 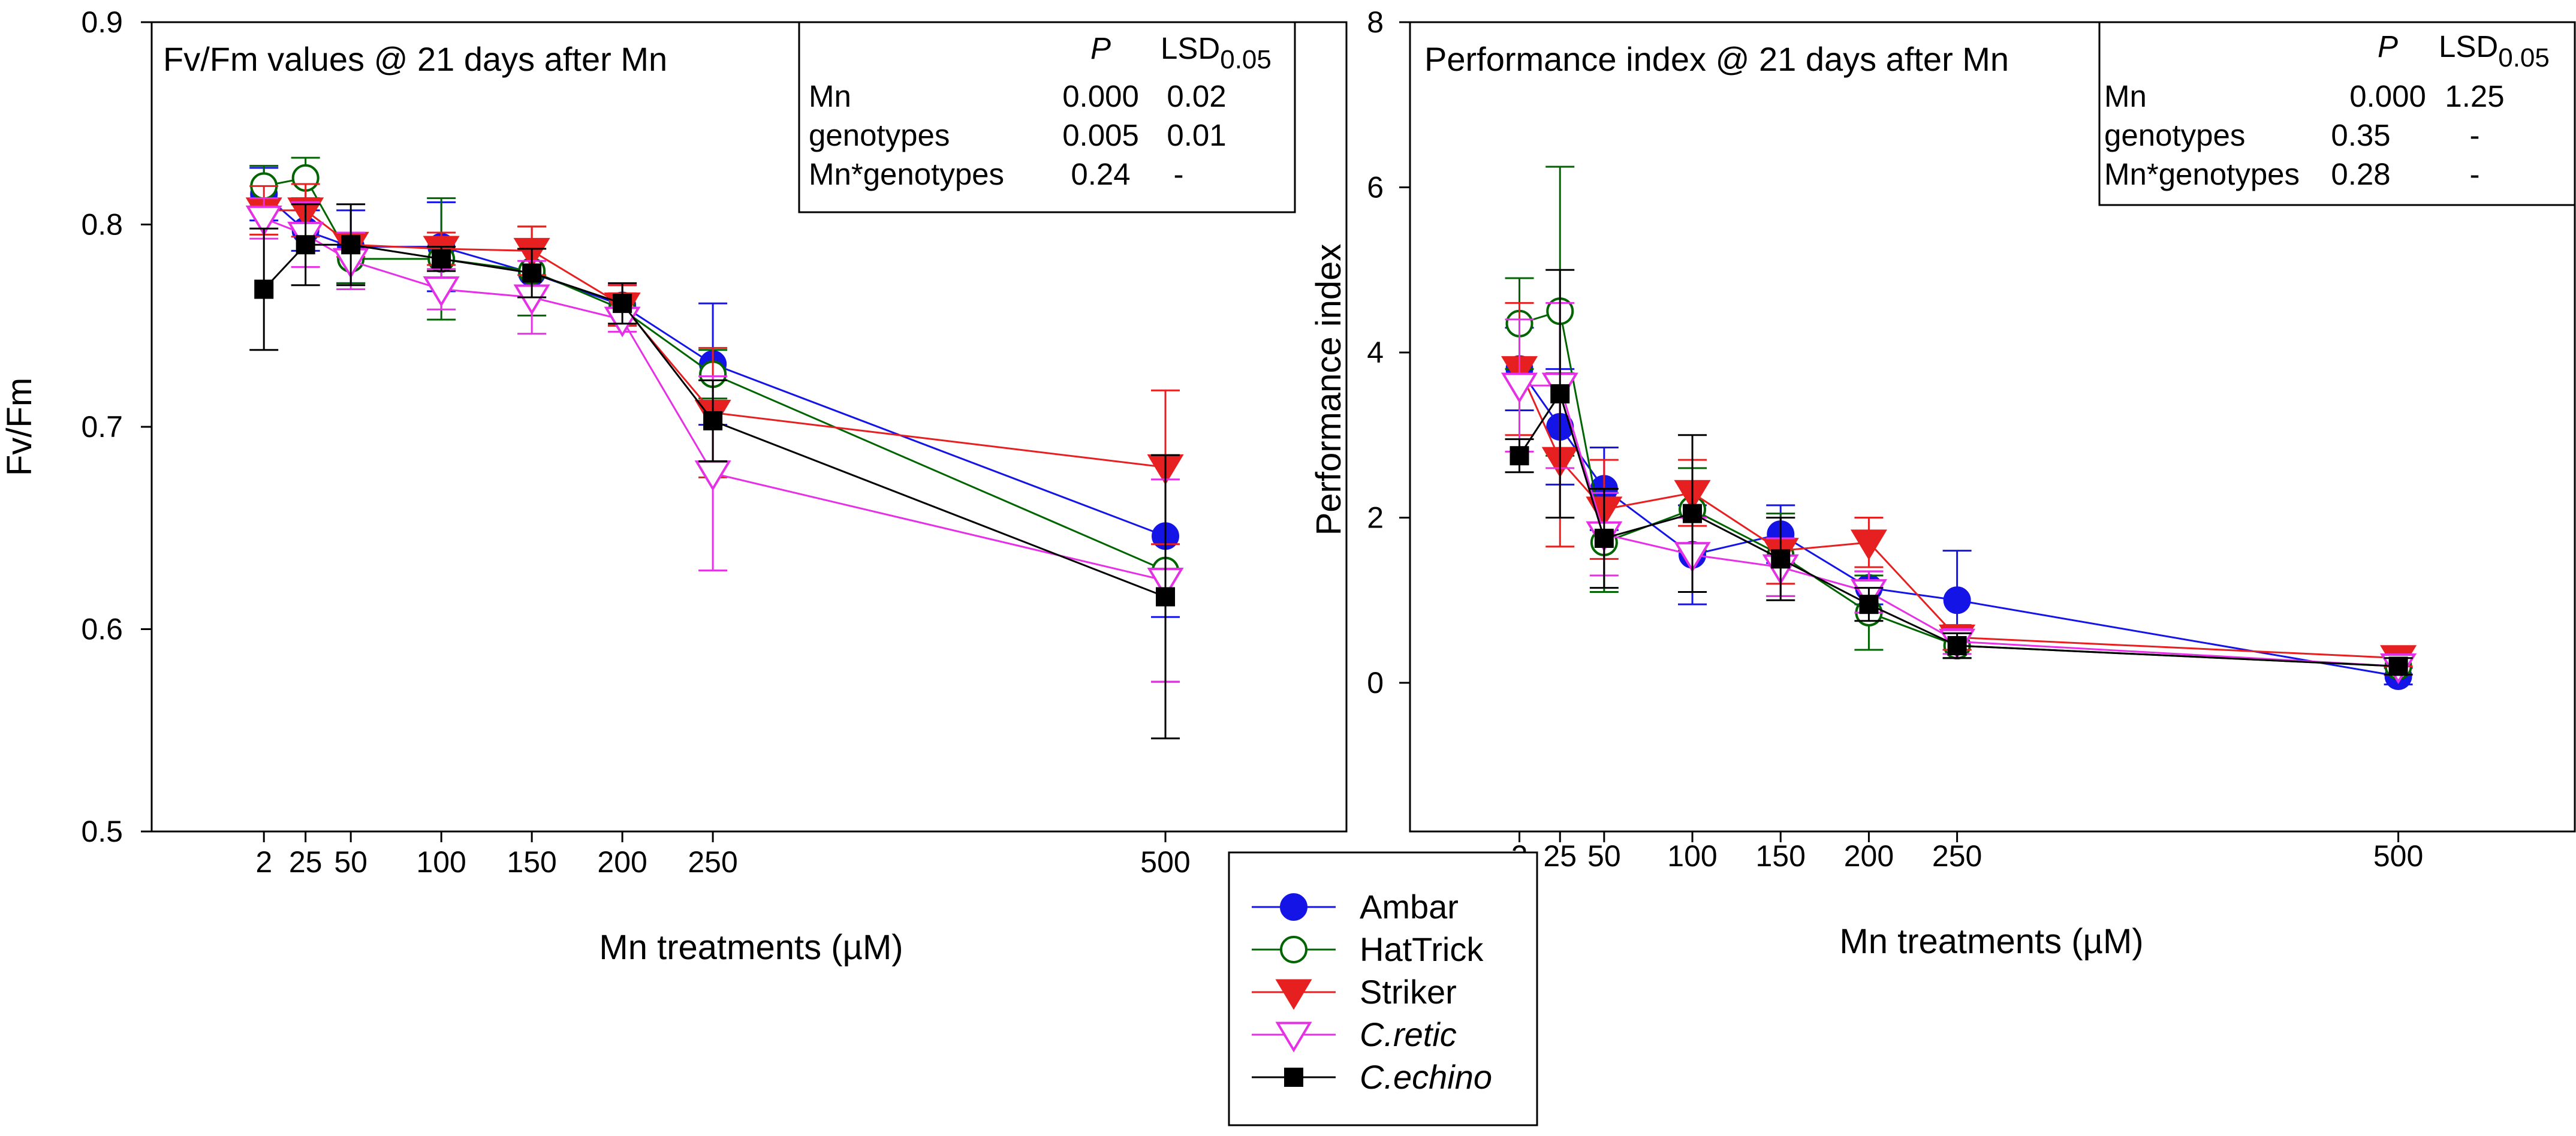 What do you see at coordinates (2360, 135) in the screenshot?
I see `pi-stats-p-value: 0.35` at bounding box center [2360, 135].